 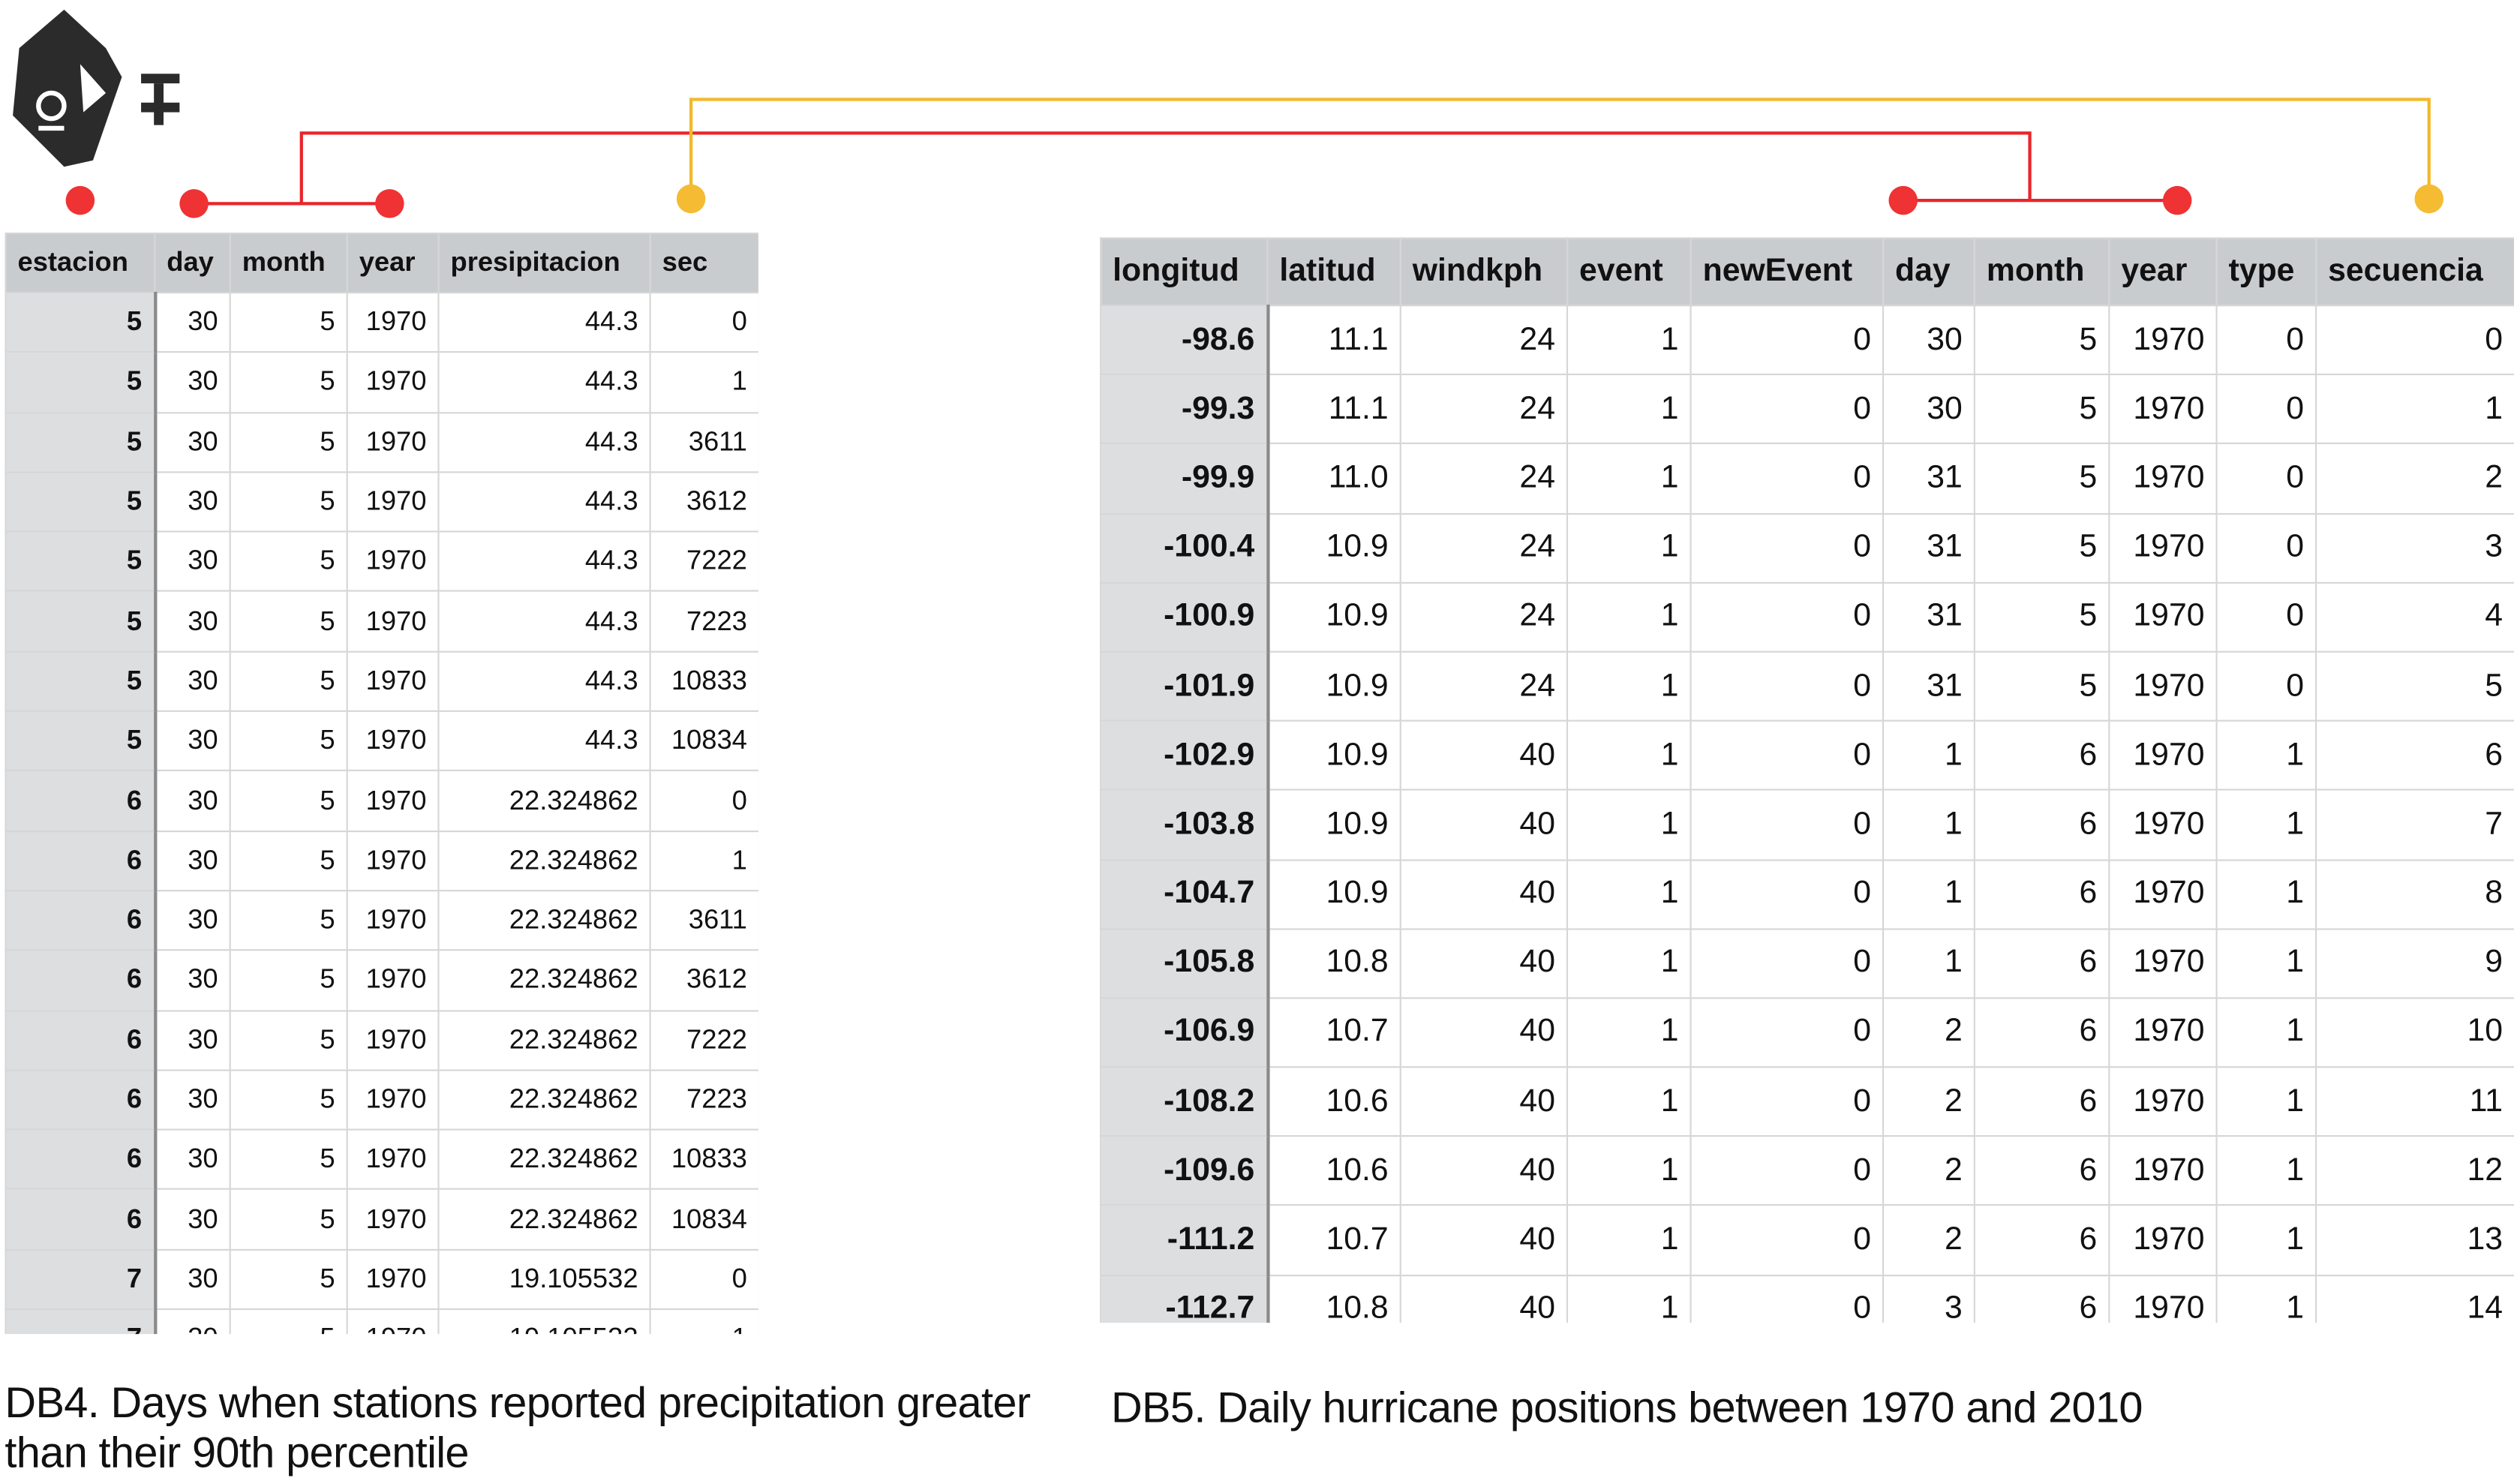 I want to click on row: -112.7 10.8 40 1 0 3 6 1970 1 14, so click(x=1807, y=1298).